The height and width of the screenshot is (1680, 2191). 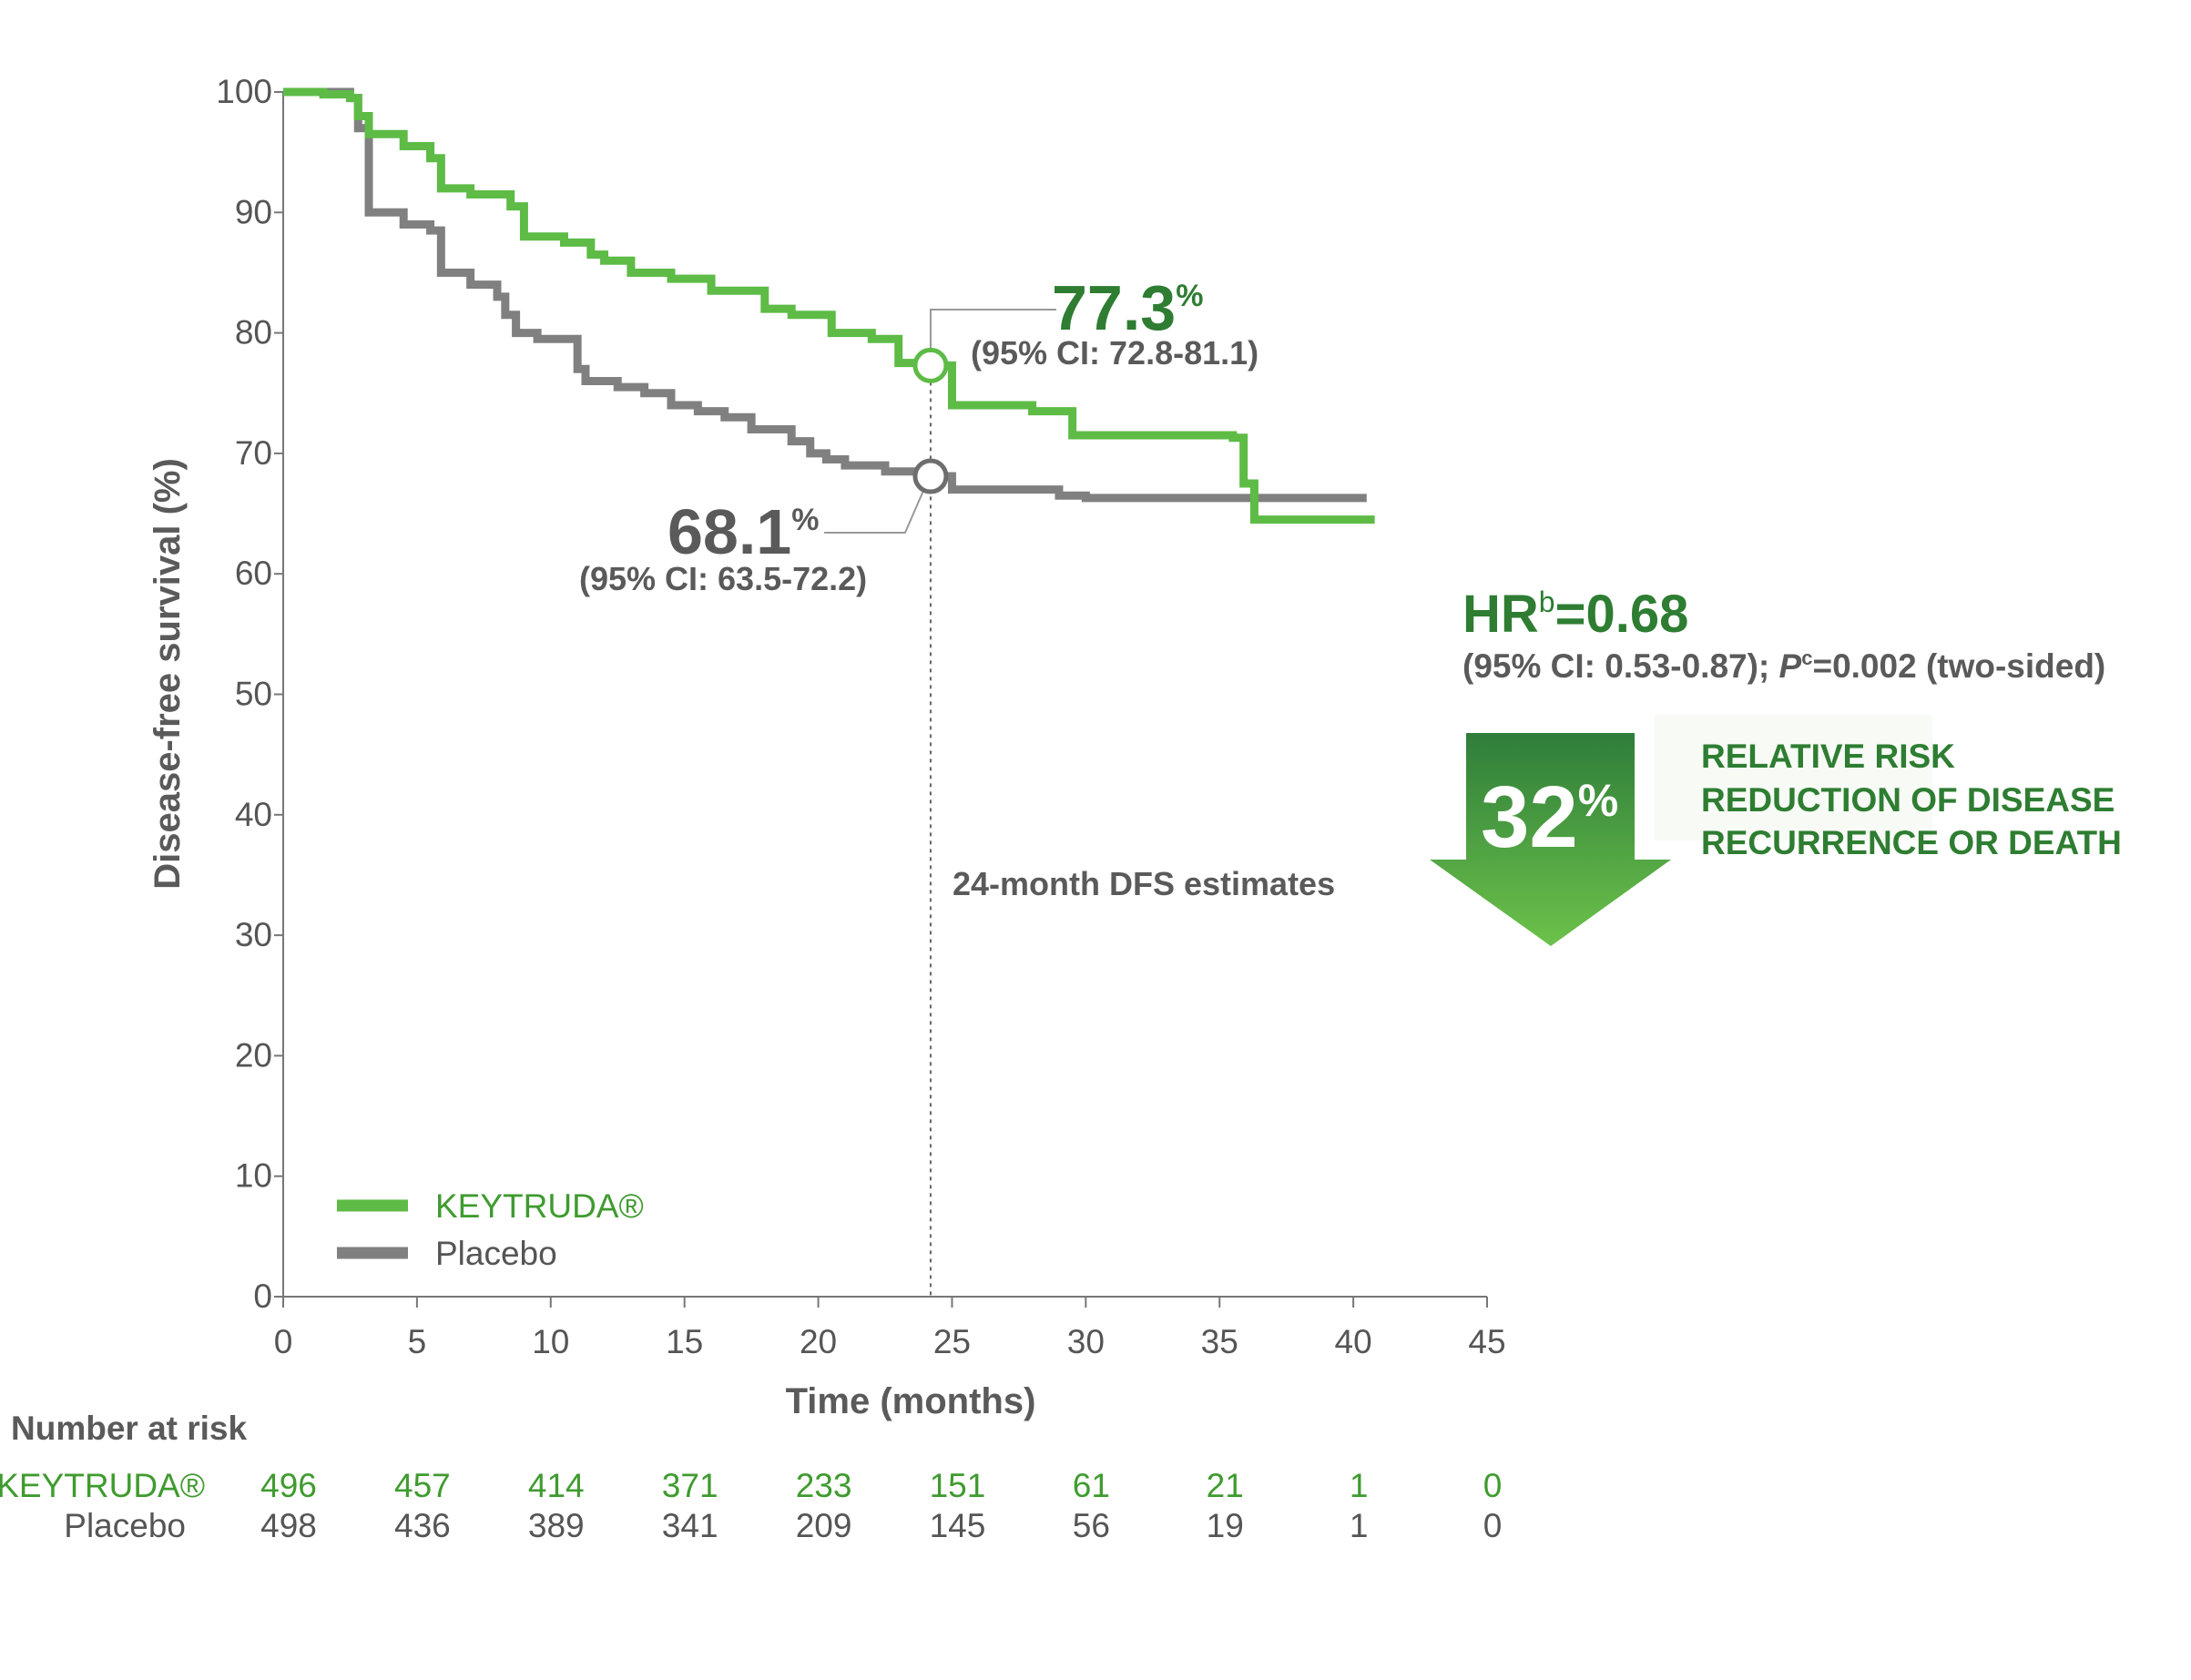 What do you see at coordinates (1493, 1485) in the screenshot?
I see `risk-keytruda-value: 0` at bounding box center [1493, 1485].